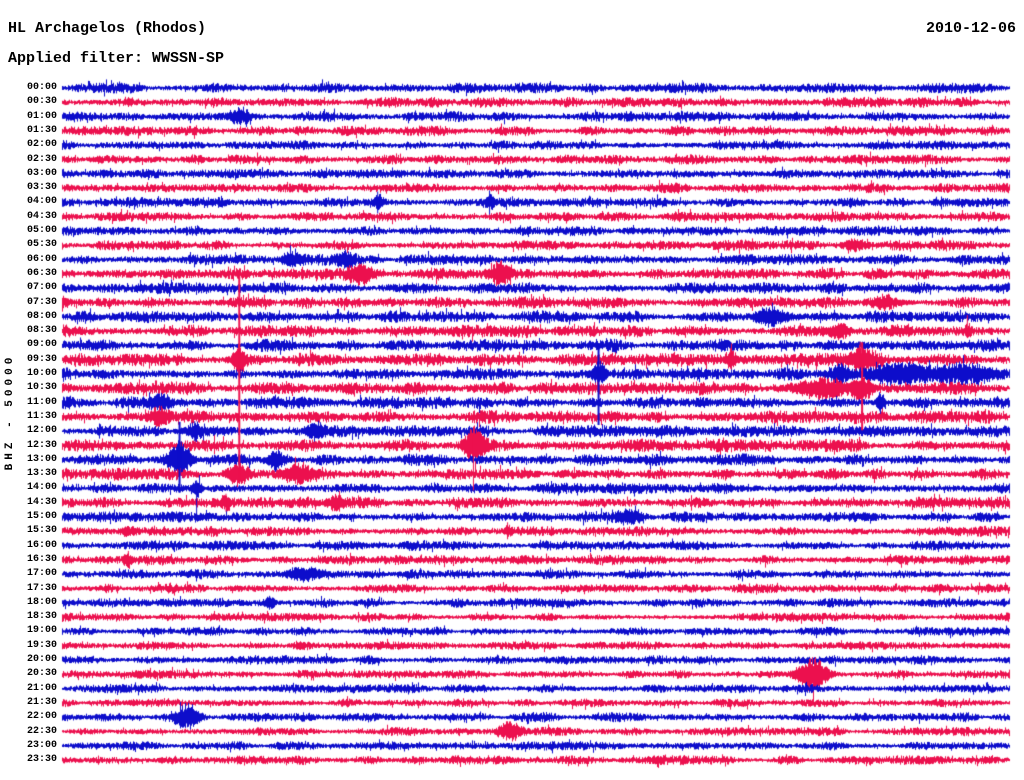 The height and width of the screenshot is (780, 1024). Describe the element at coordinates (41, 588) in the screenshot. I see `trace-time-label: 17:30` at that location.